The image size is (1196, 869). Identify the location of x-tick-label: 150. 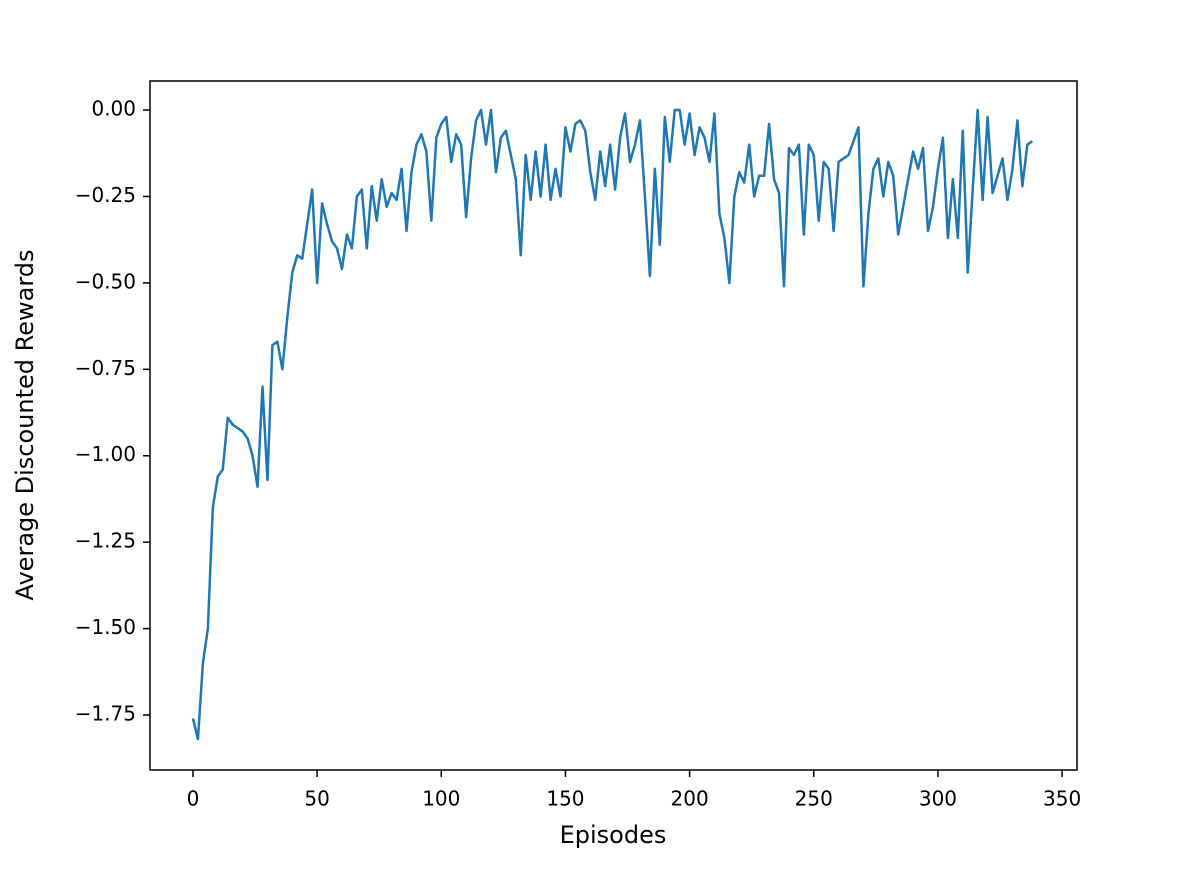
(565, 799).